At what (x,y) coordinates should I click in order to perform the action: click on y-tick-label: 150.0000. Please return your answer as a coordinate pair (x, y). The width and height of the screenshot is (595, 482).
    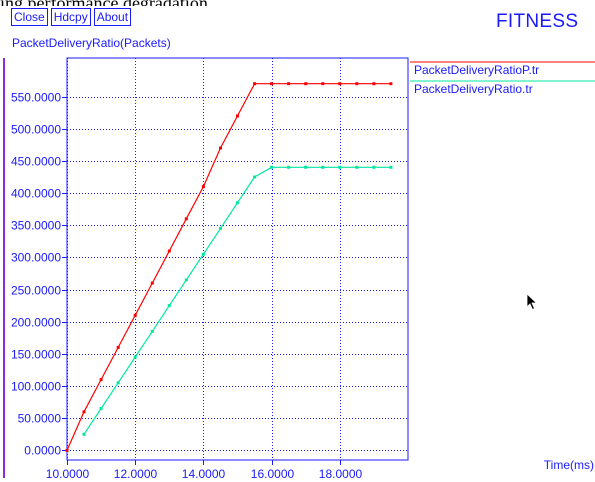
    Looking at the image, I should click on (36, 355).